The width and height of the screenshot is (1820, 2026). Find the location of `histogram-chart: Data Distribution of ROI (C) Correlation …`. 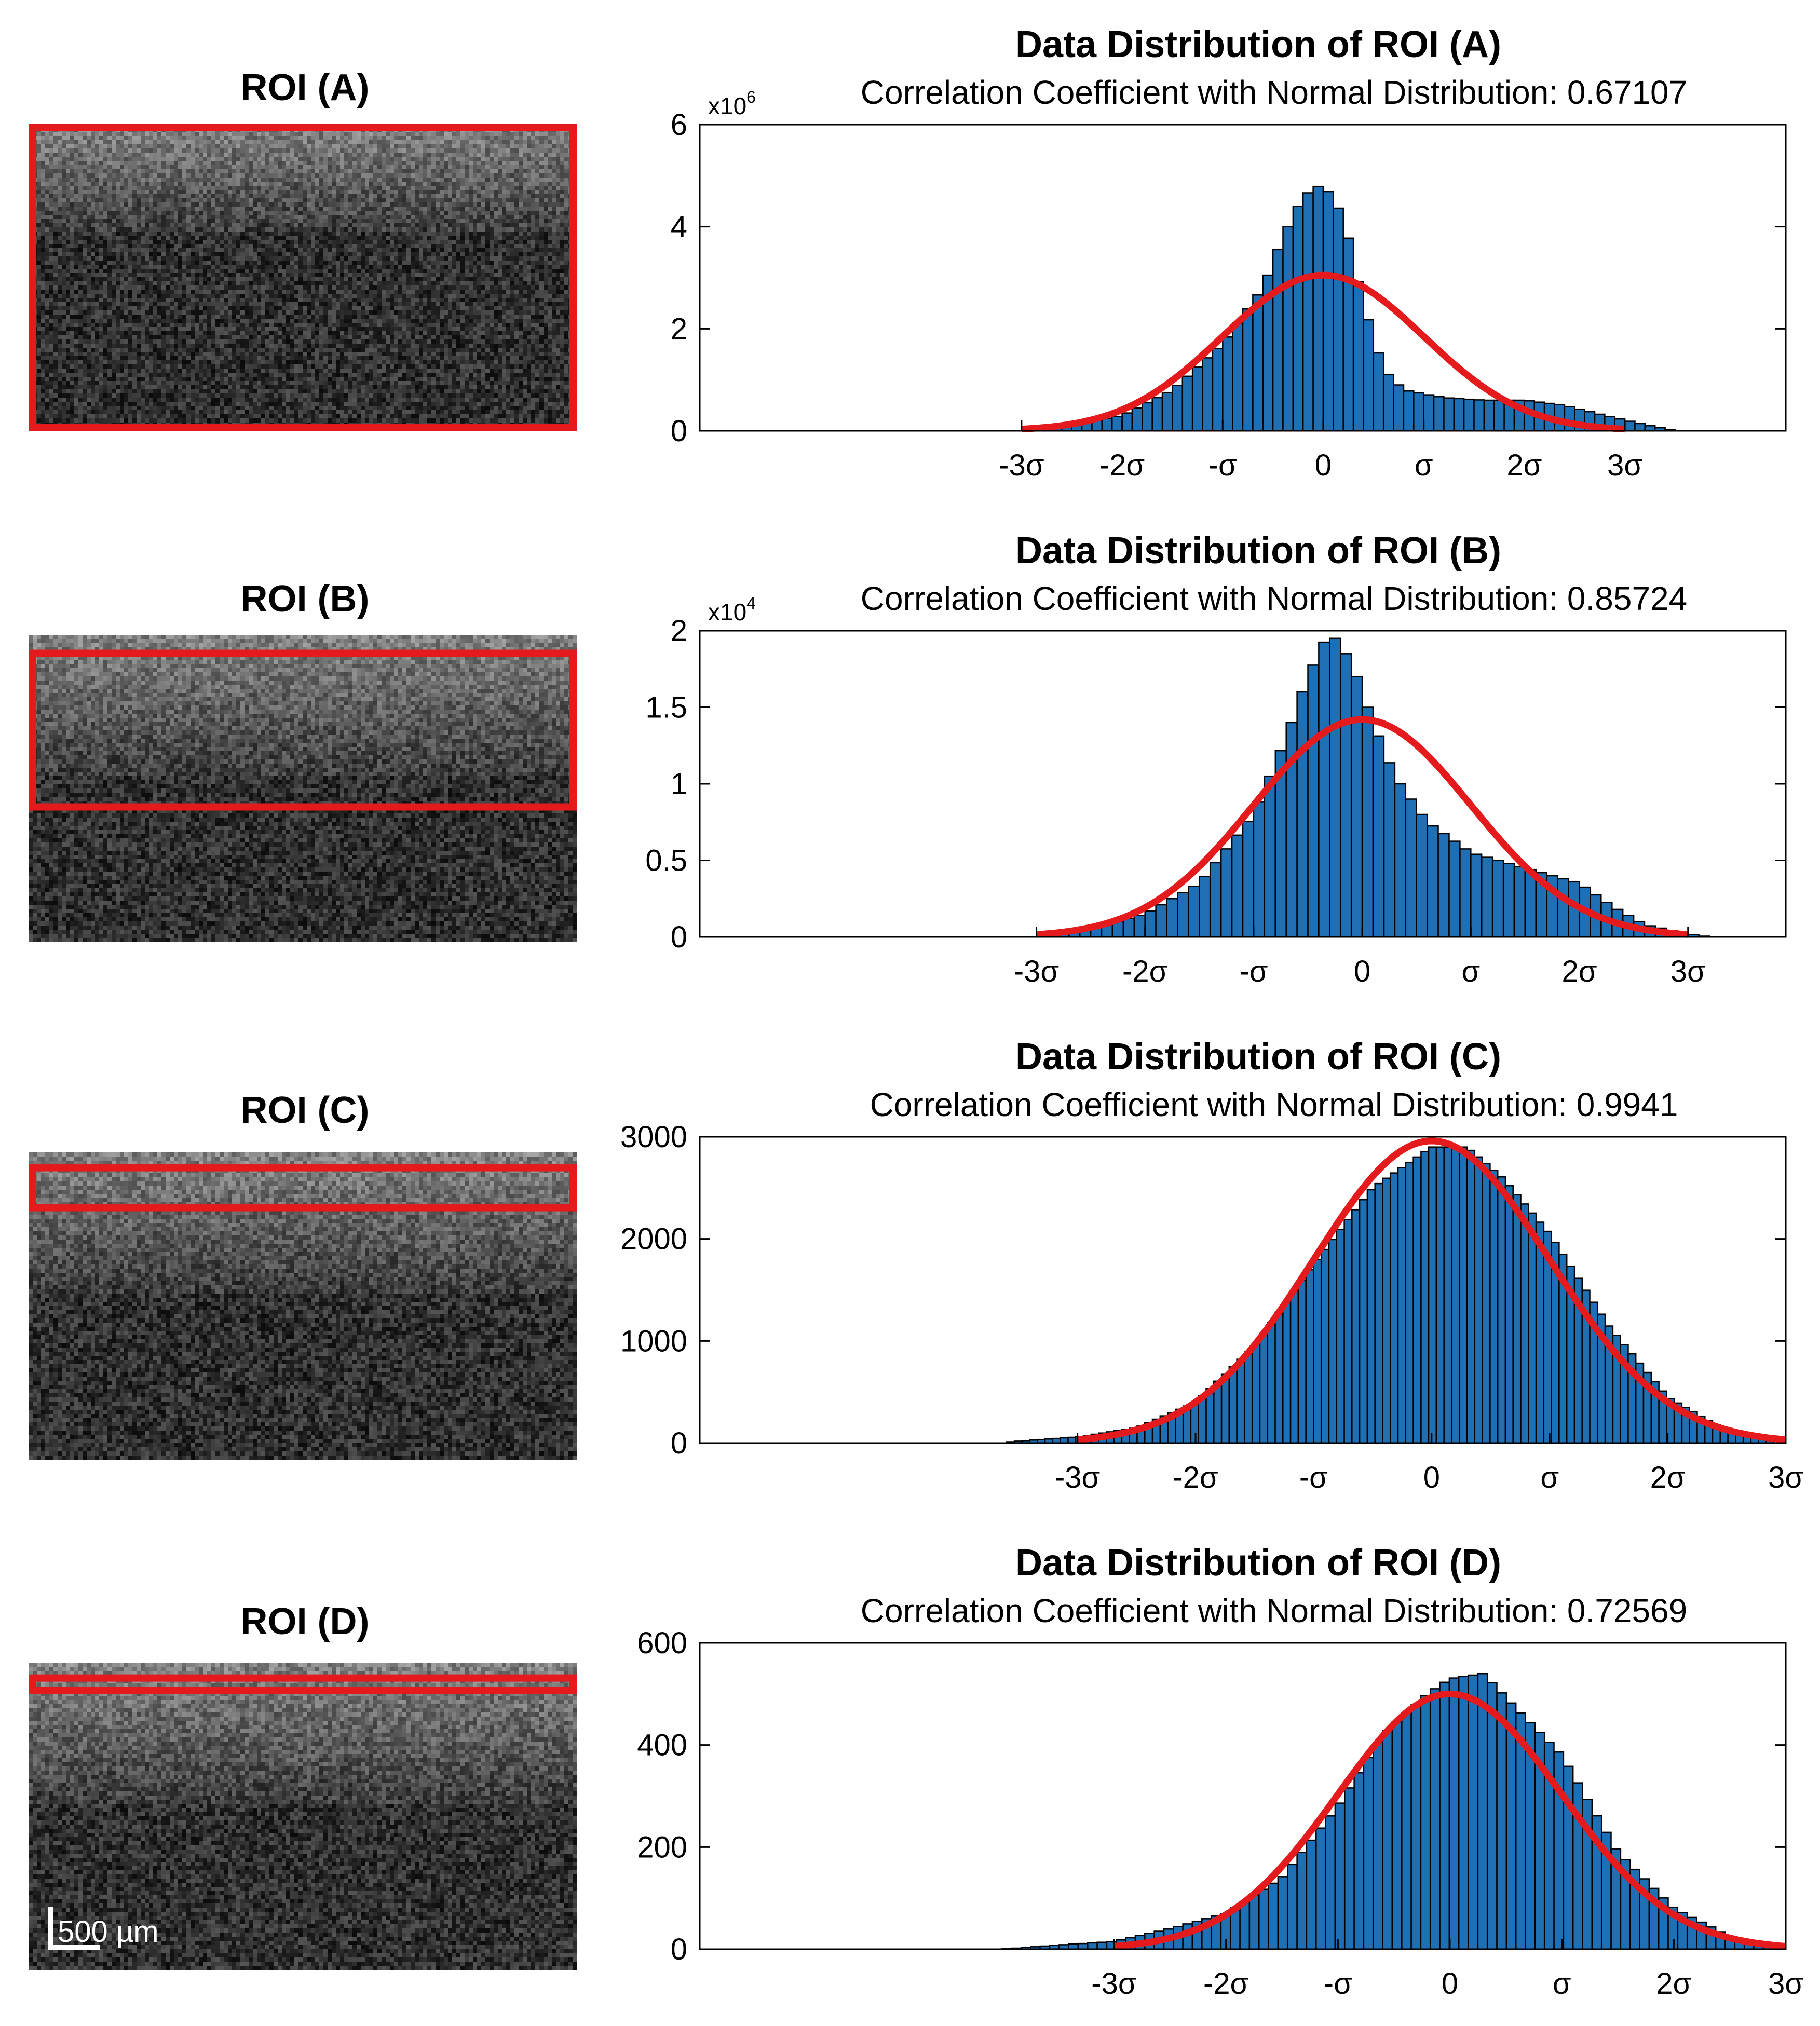

histogram-chart: Data Distribution of ROI (C) Correlation … is located at coordinates (1211, 1265).